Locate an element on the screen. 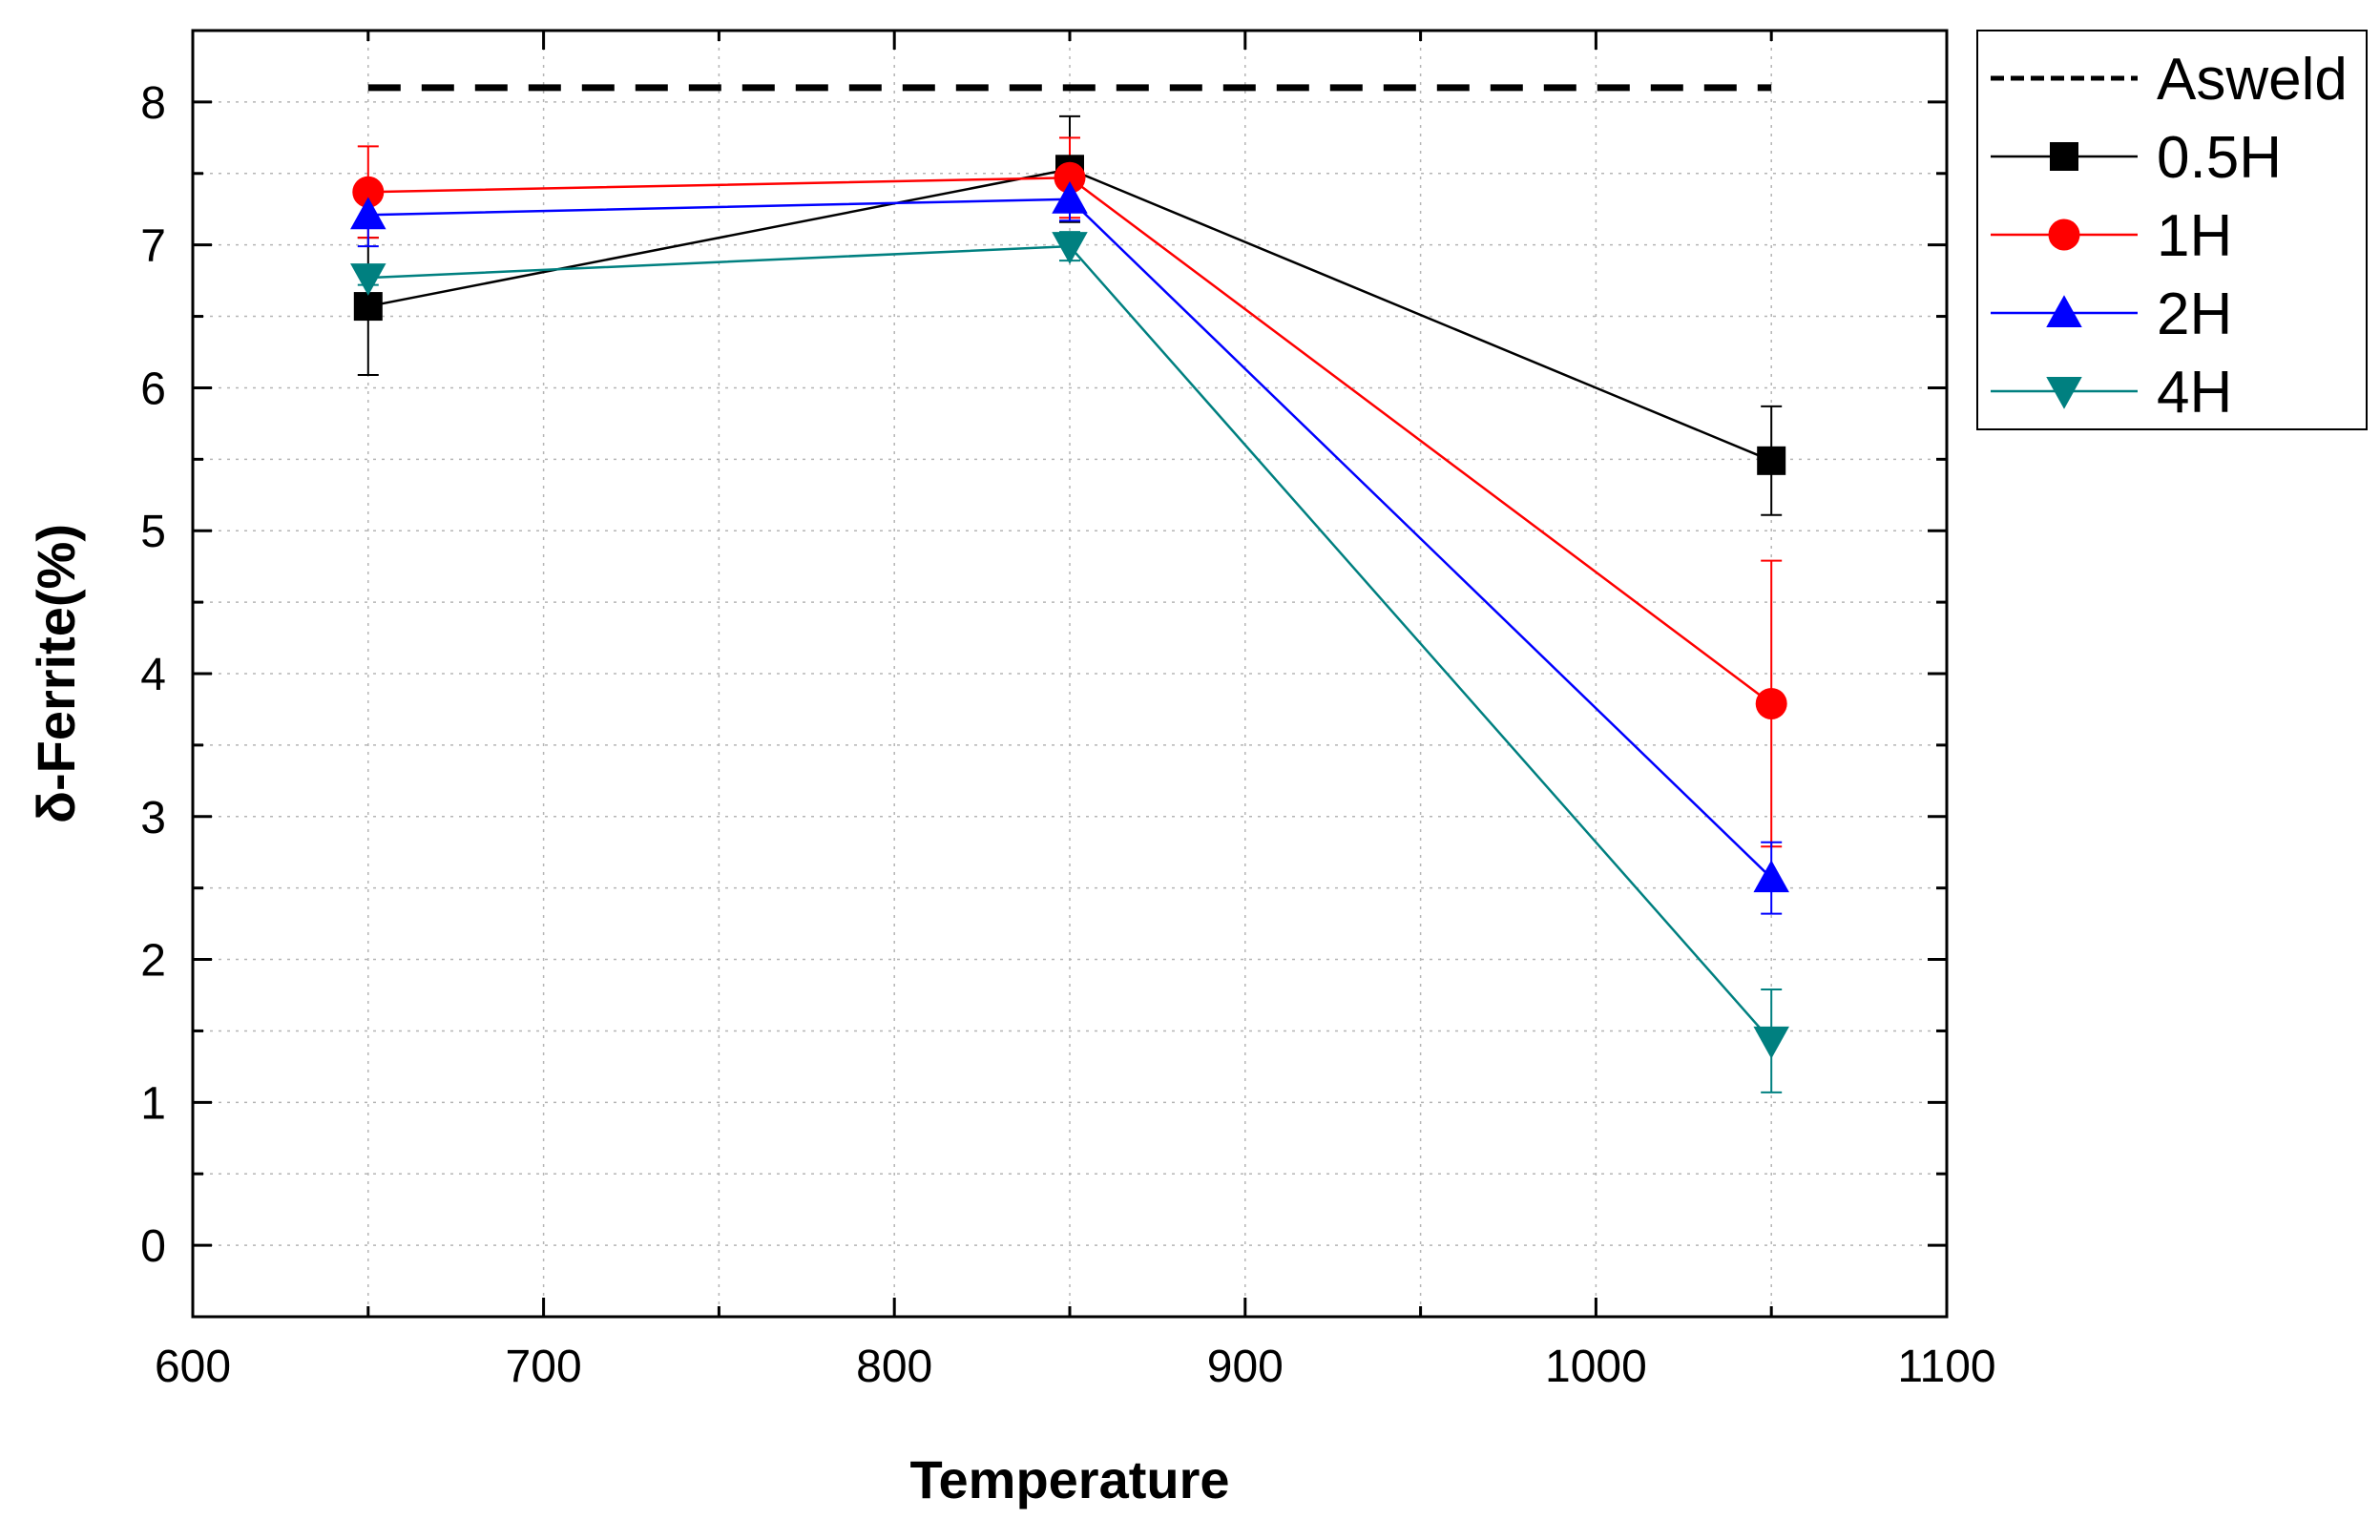 The image size is (2380, 1540). x-tick-label: 1100 is located at coordinates (1946, 1367).